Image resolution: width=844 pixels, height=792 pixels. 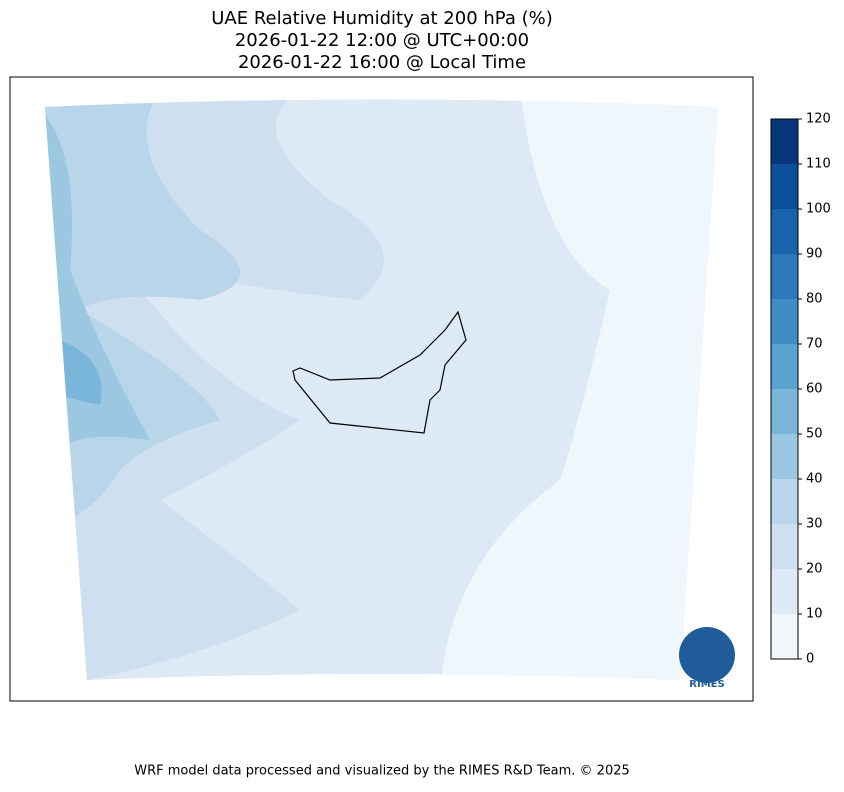 I want to click on colorbar-tick-label: 70, so click(x=814, y=344).